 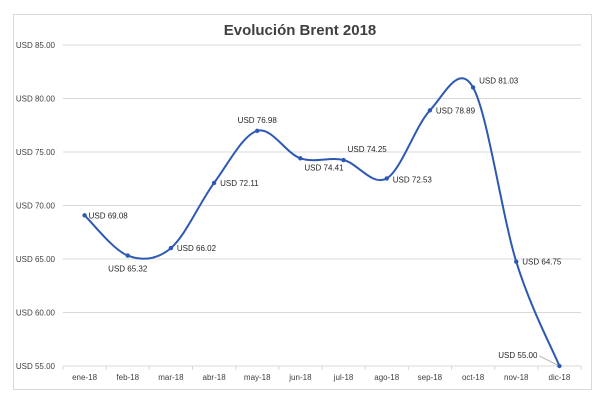 I want to click on y-tick-label: USD 80.00, so click(x=36, y=99).